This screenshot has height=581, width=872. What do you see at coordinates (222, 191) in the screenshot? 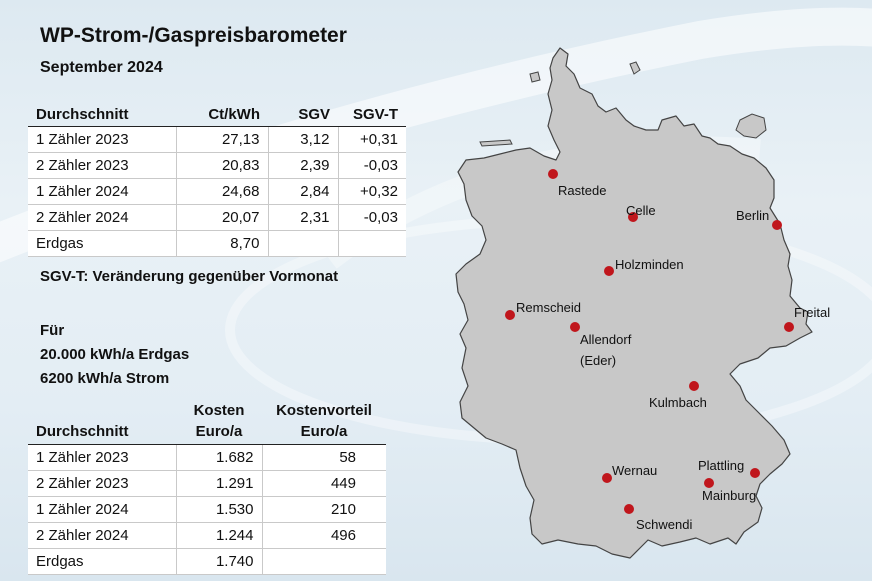
I see `table-cell: 24,68` at bounding box center [222, 191].